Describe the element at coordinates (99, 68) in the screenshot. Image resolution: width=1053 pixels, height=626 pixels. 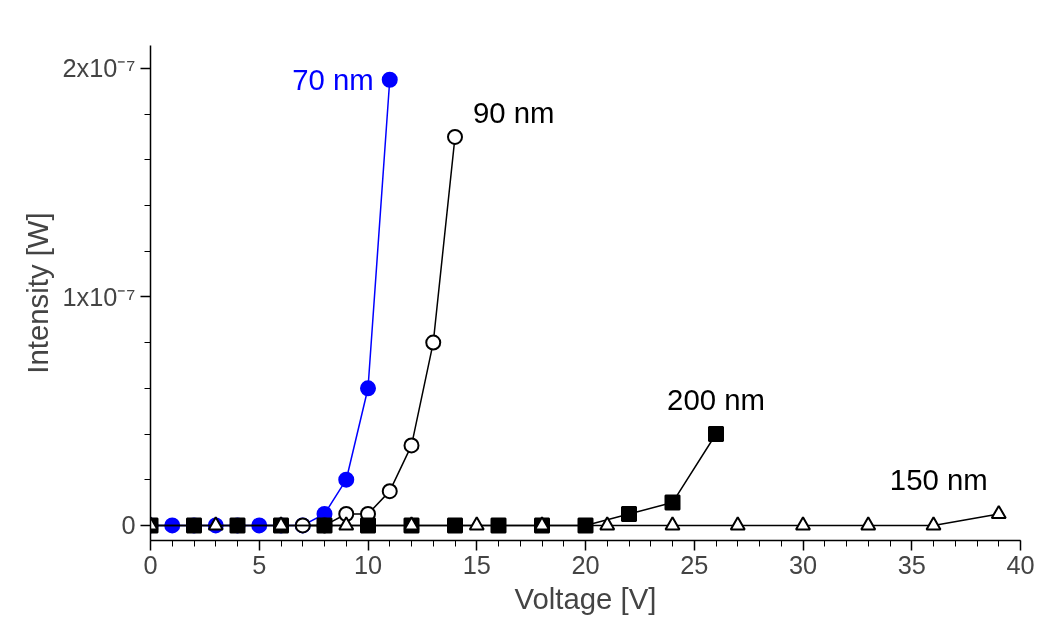
I see `y-tick-label: 2x10⁻⁷` at that location.